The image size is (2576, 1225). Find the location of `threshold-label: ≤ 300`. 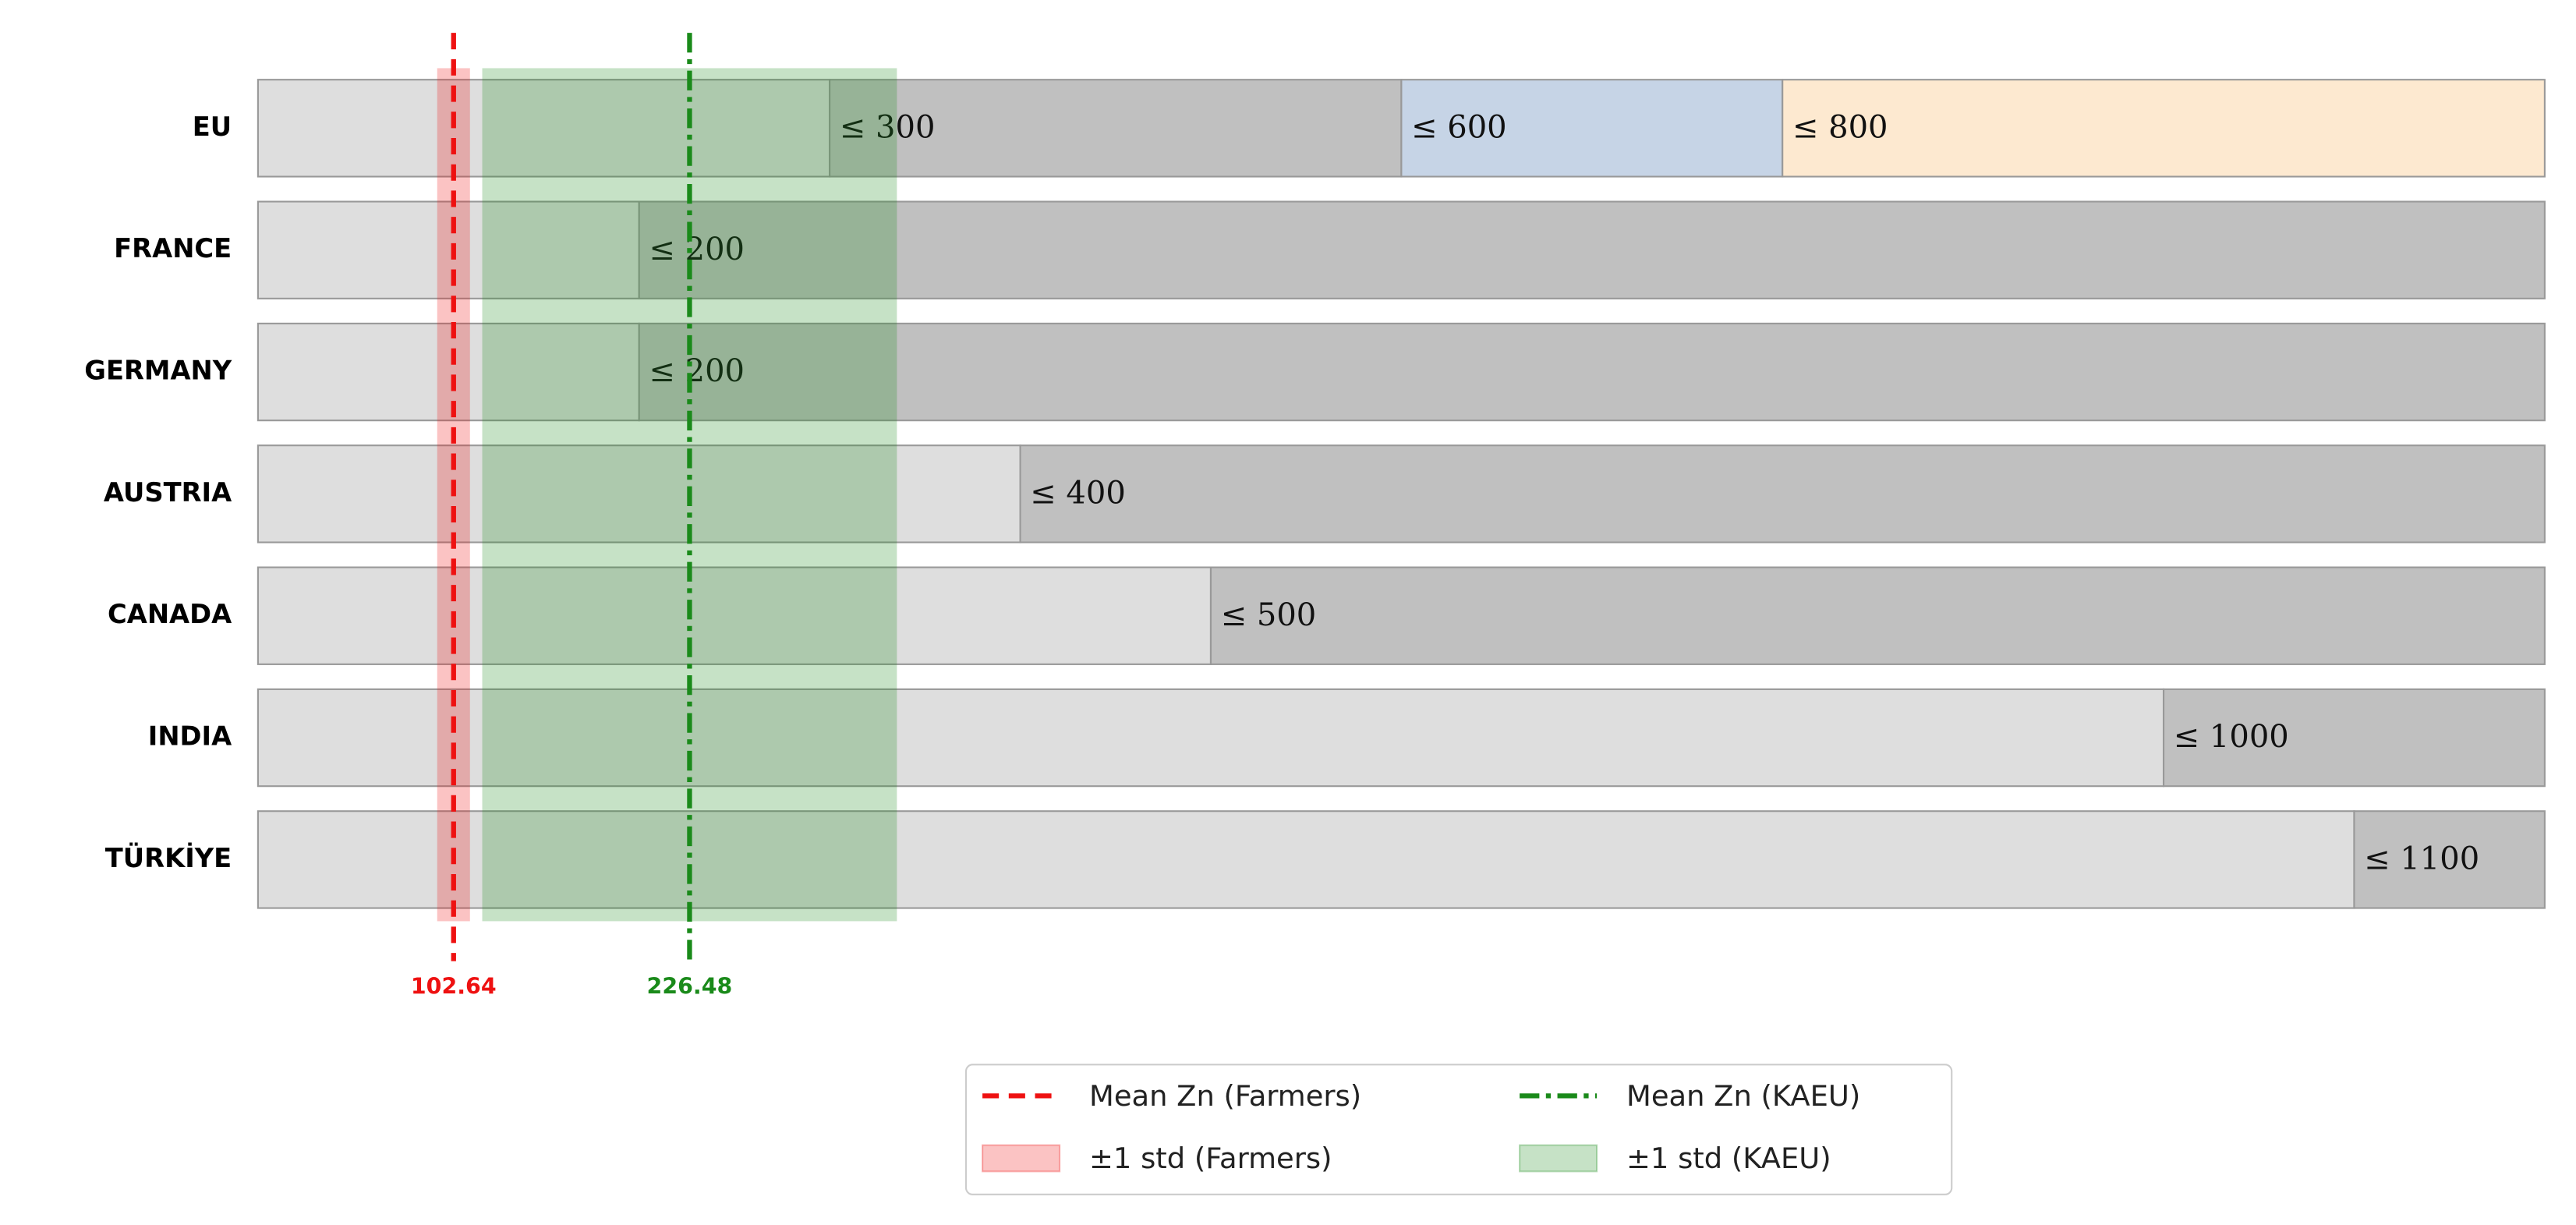

threshold-label: ≤ 300 is located at coordinates (888, 127).